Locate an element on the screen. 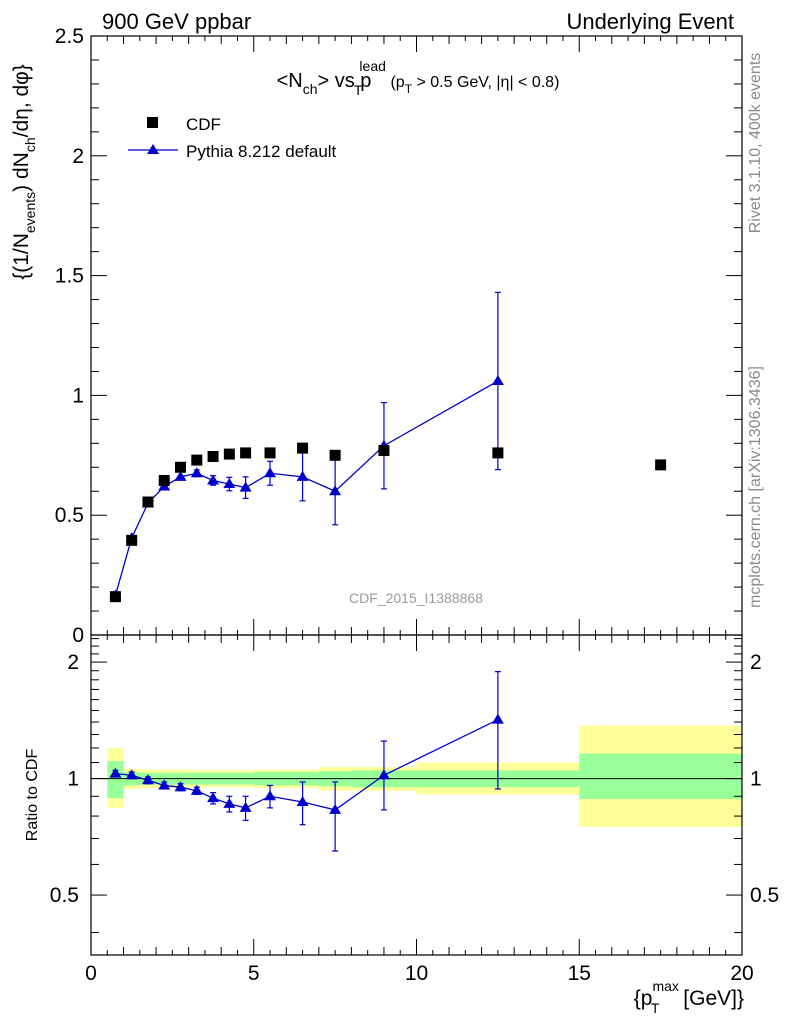 The width and height of the screenshot is (786, 1024). ratio-y-tick-label-right: 1 is located at coordinates (756, 779).